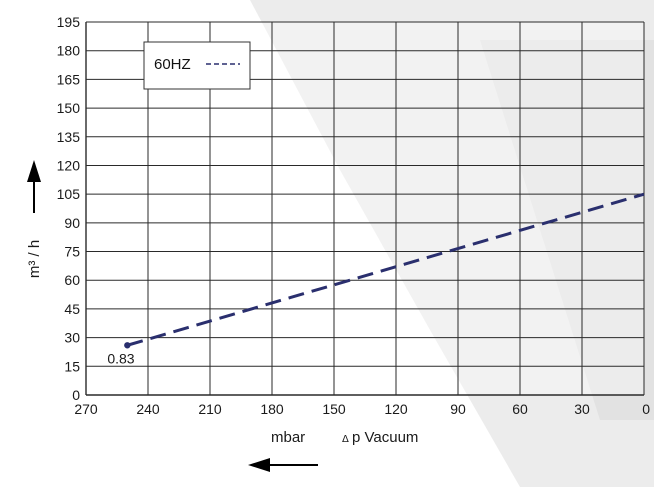 Image resolution: width=654 pixels, height=487 pixels. I want to click on y-tick-label: 120, so click(69, 165).